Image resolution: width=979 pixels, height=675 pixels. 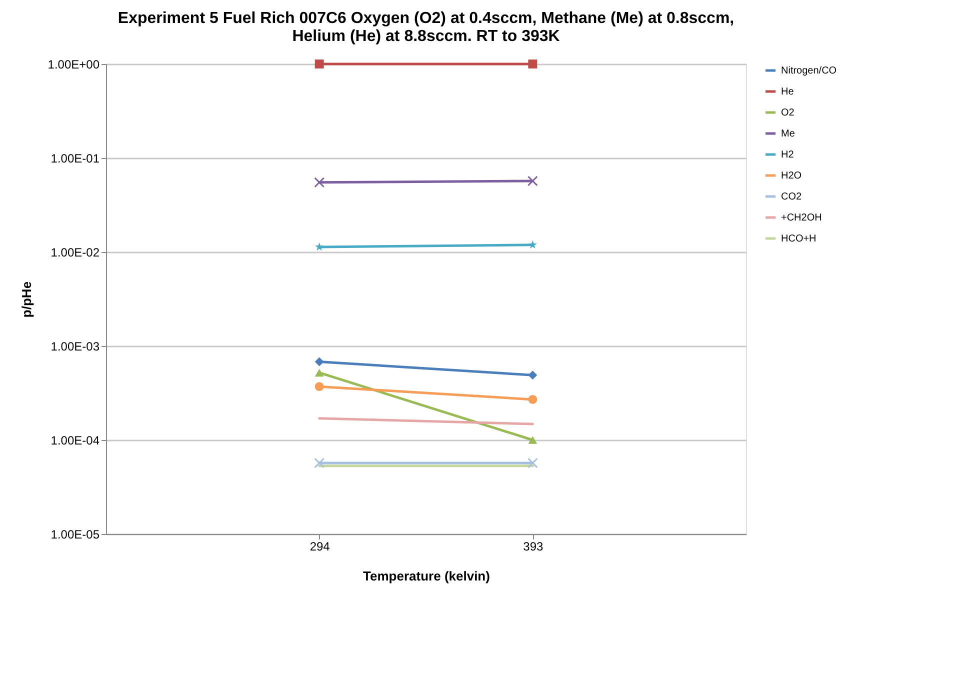 What do you see at coordinates (798, 239) in the screenshot?
I see `legend-label: HCO+H` at bounding box center [798, 239].